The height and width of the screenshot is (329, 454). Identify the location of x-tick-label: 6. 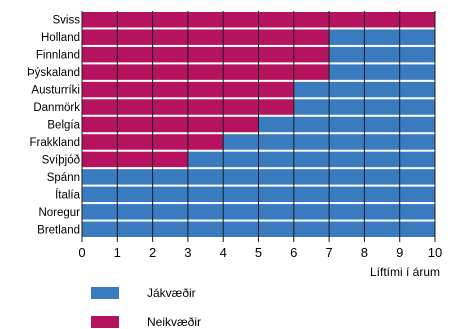
(293, 252).